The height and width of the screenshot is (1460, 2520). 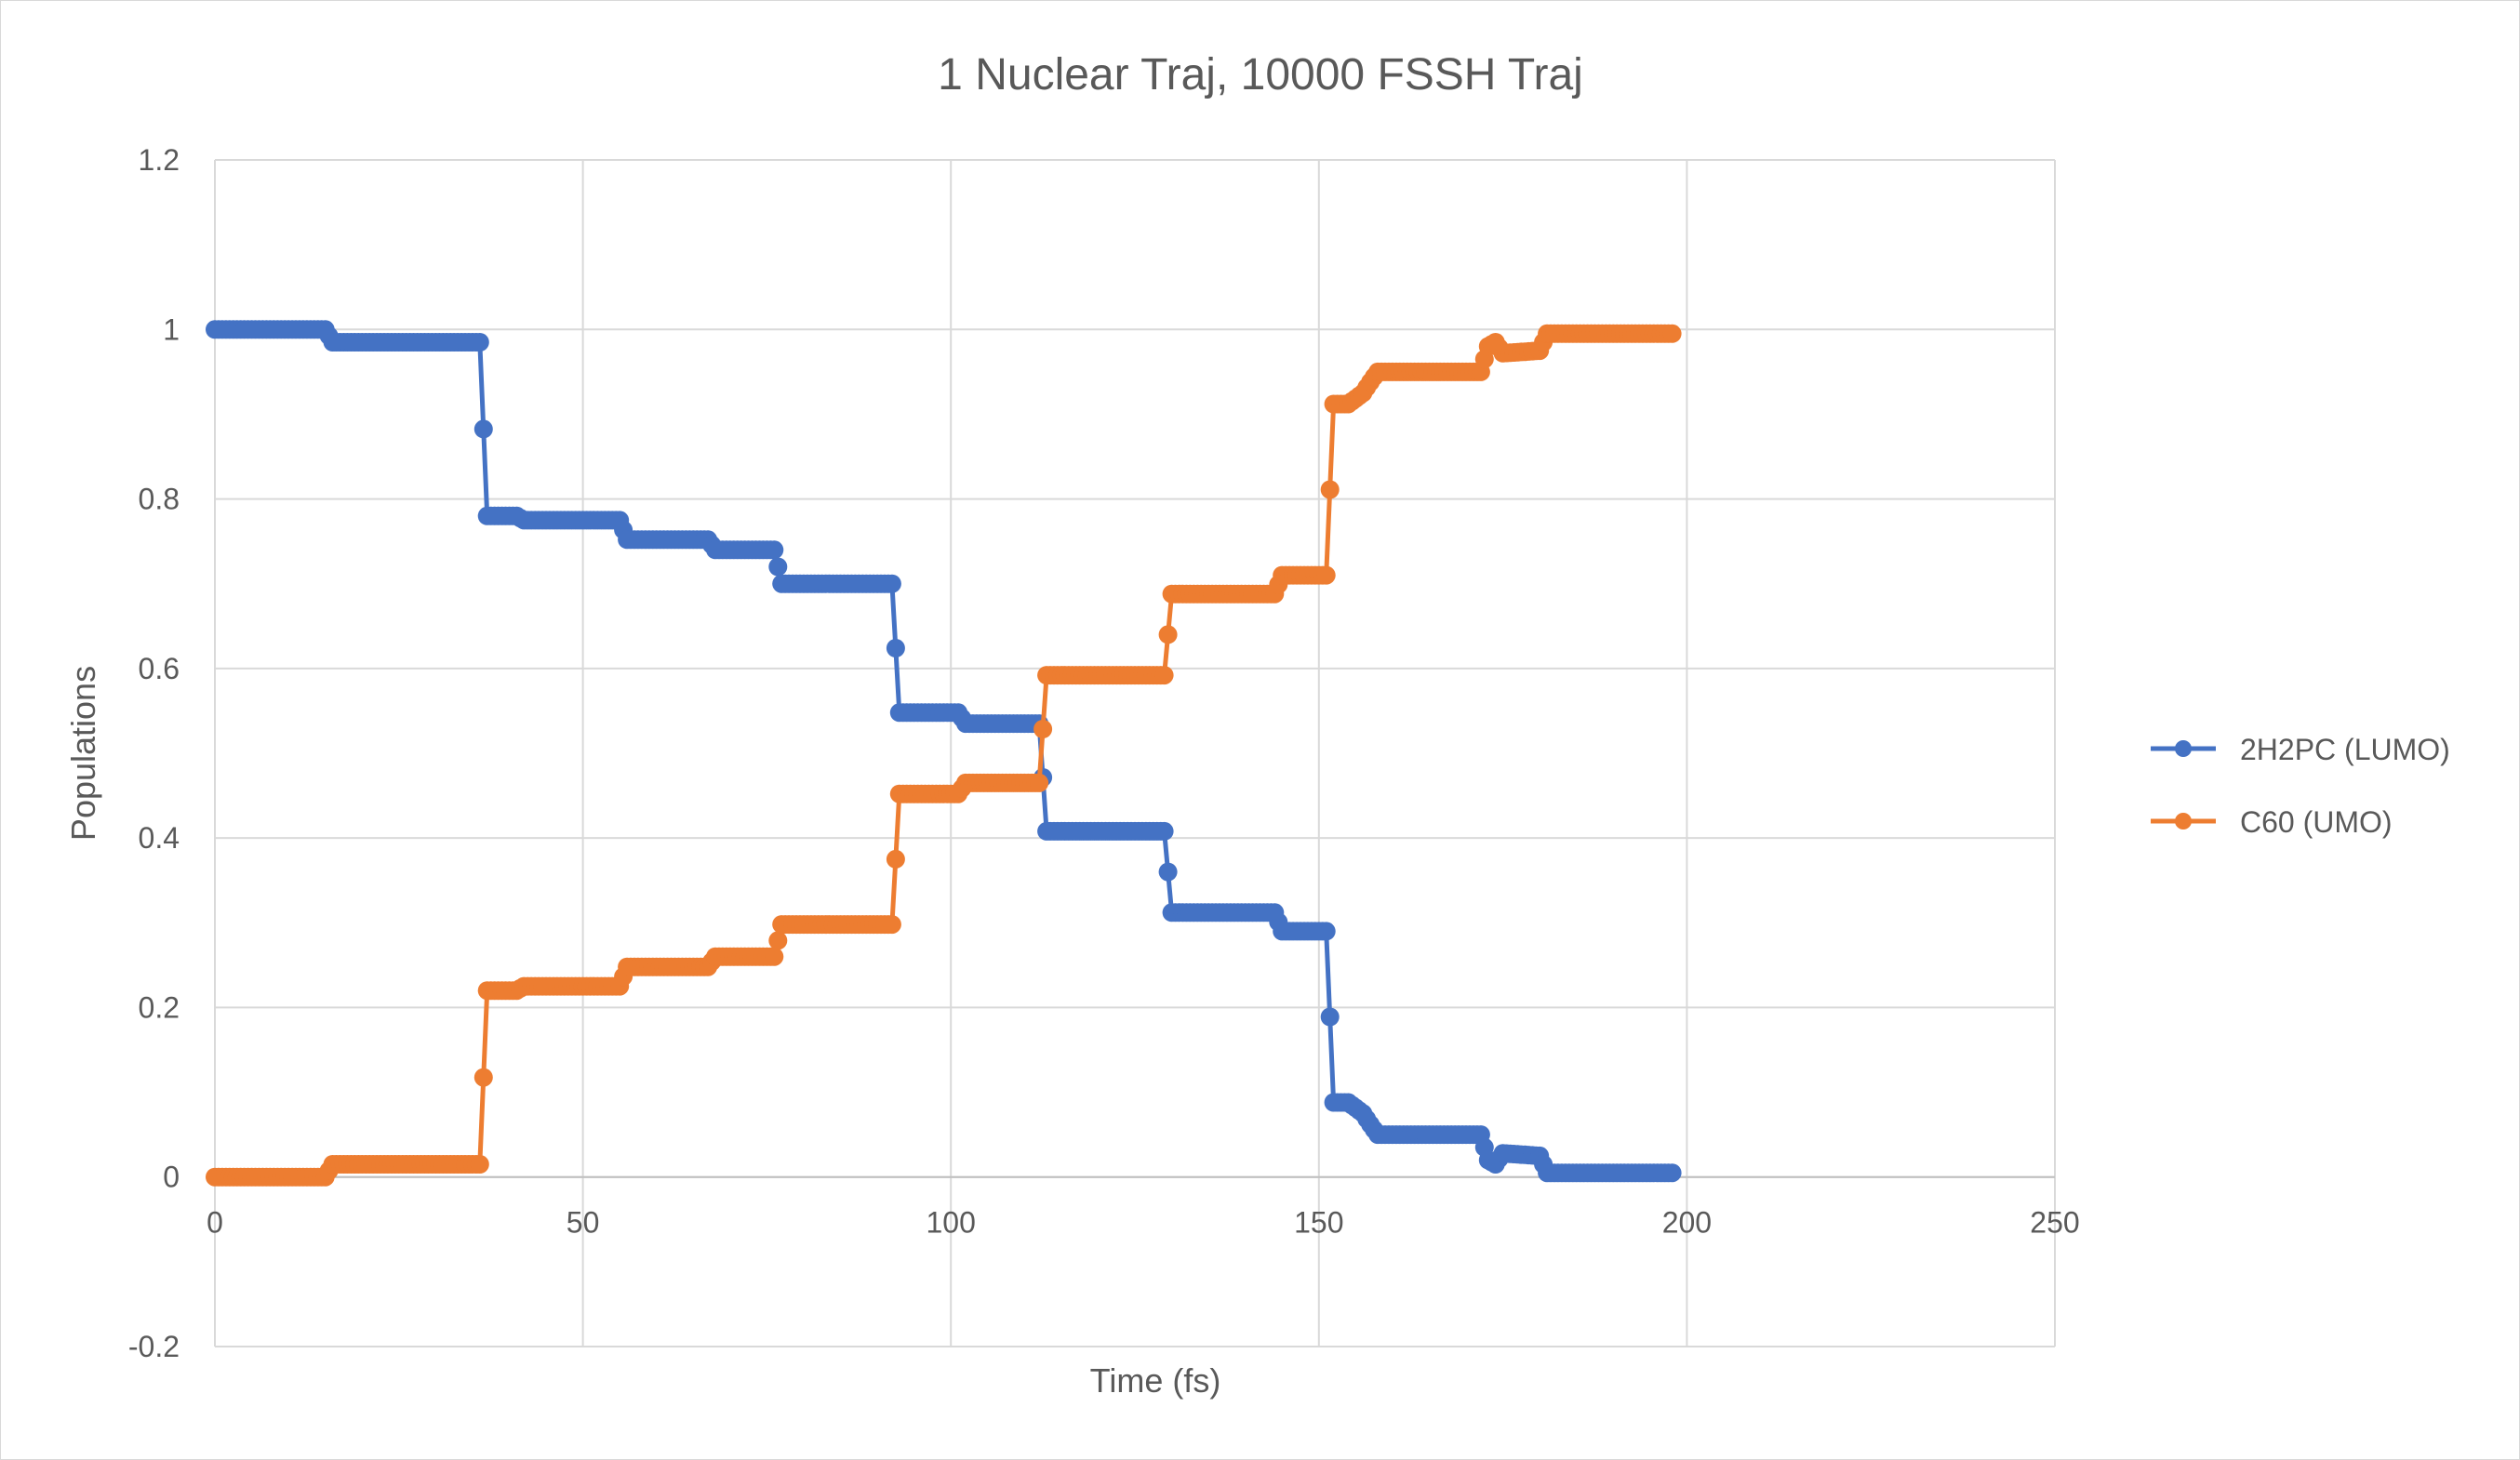 What do you see at coordinates (159, 499) in the screenshot?
I see `y-tick-label: 0.8` at bounding box center [159, 499].